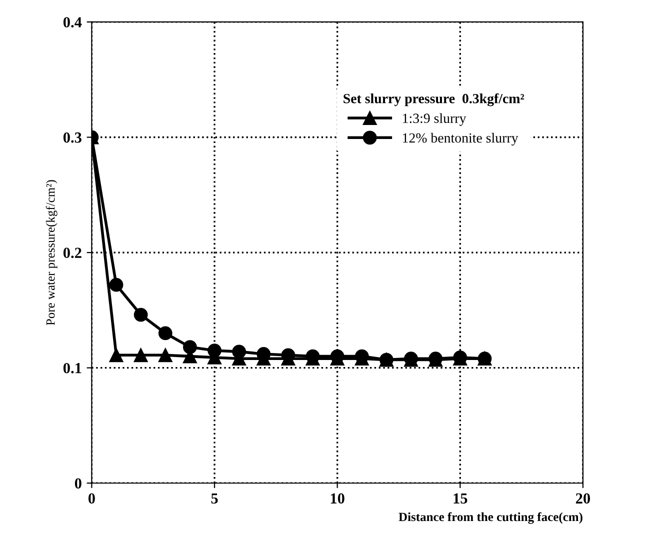 The image size is (655, 549). What do you see at coordinates (72, 137) in the screenshot?
I see `y-tick-label: 0.3` at bounding box center [72, 137].